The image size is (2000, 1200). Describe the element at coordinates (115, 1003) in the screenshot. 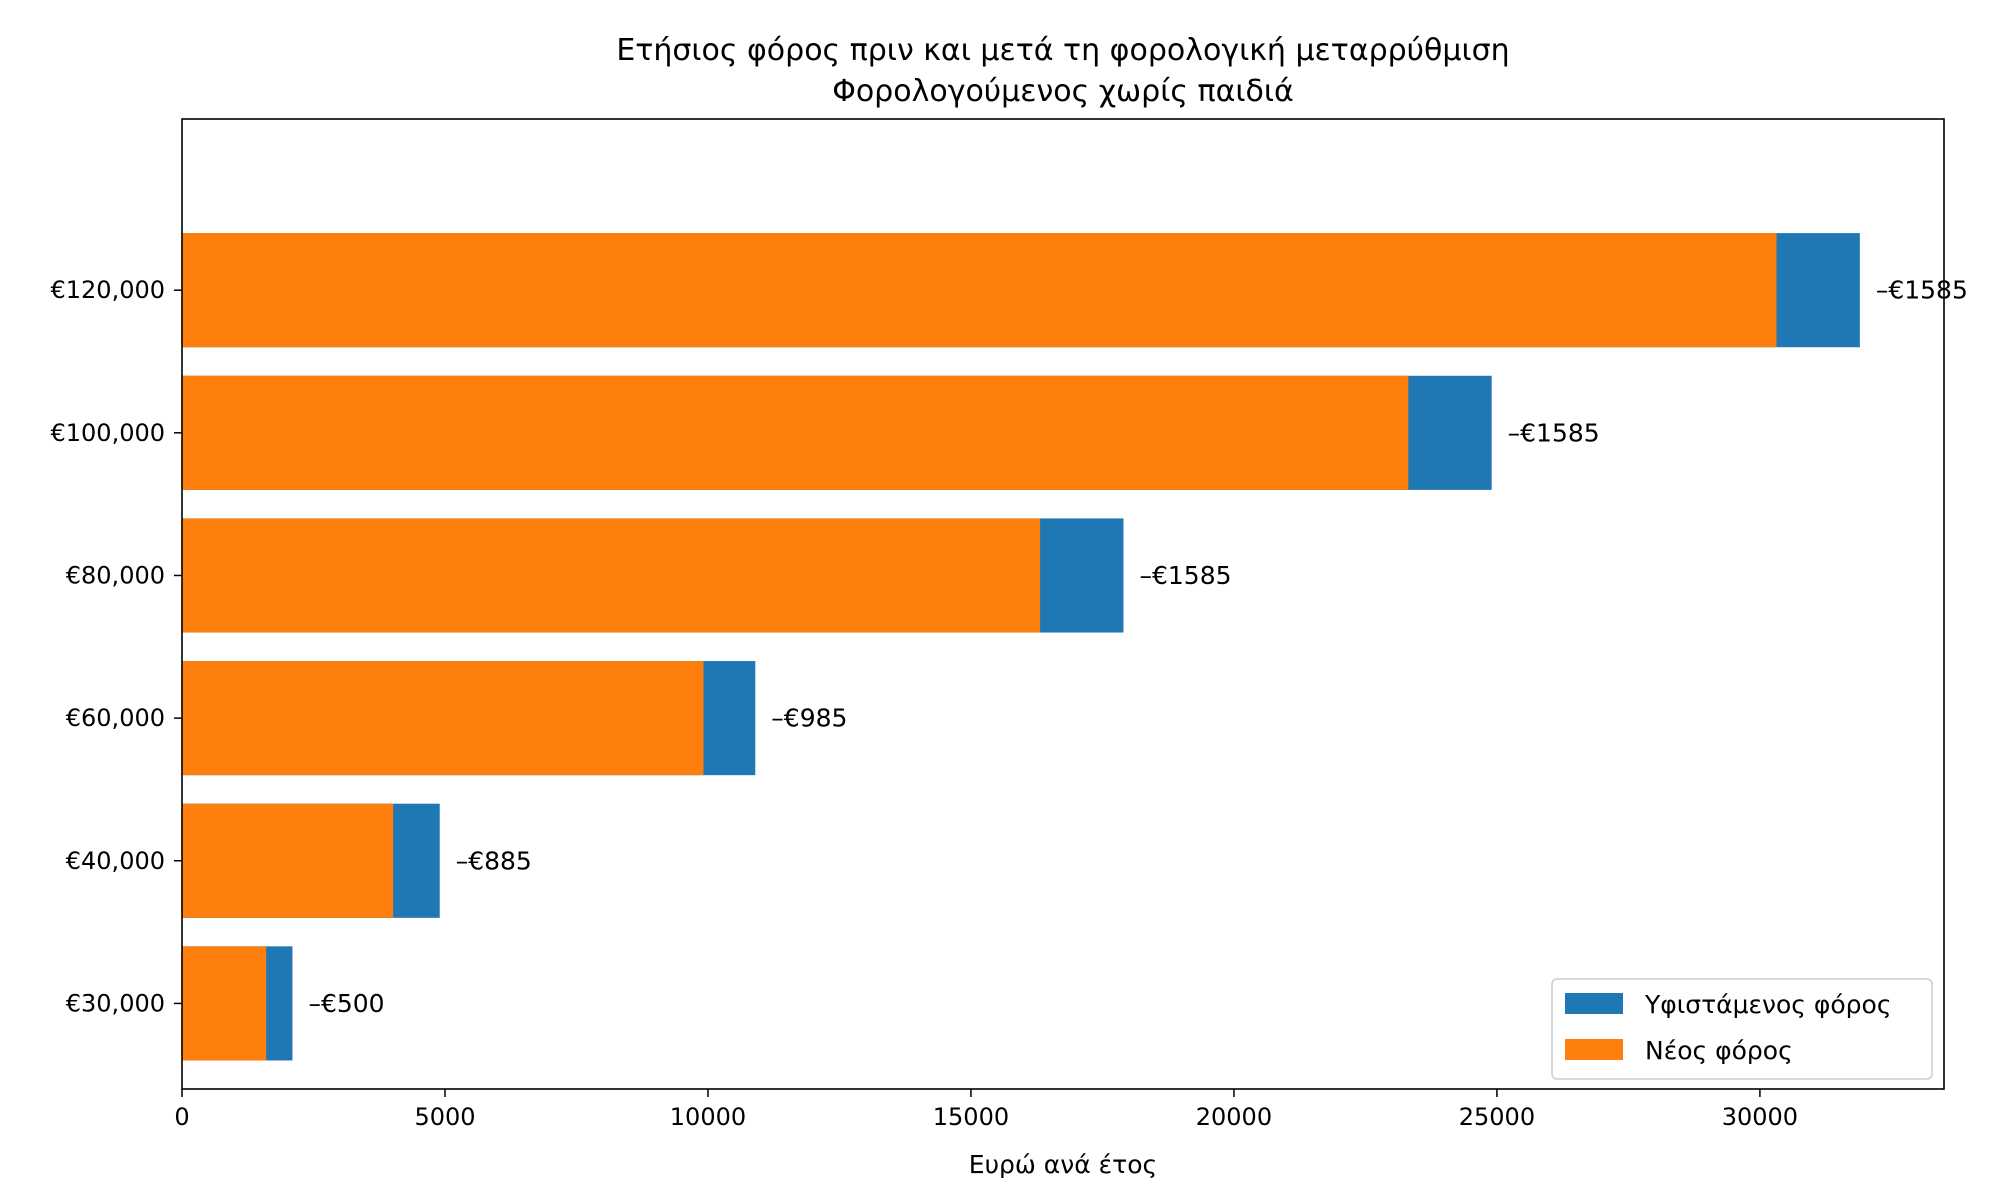

I see `y-tick-label: €30,000` at that location.